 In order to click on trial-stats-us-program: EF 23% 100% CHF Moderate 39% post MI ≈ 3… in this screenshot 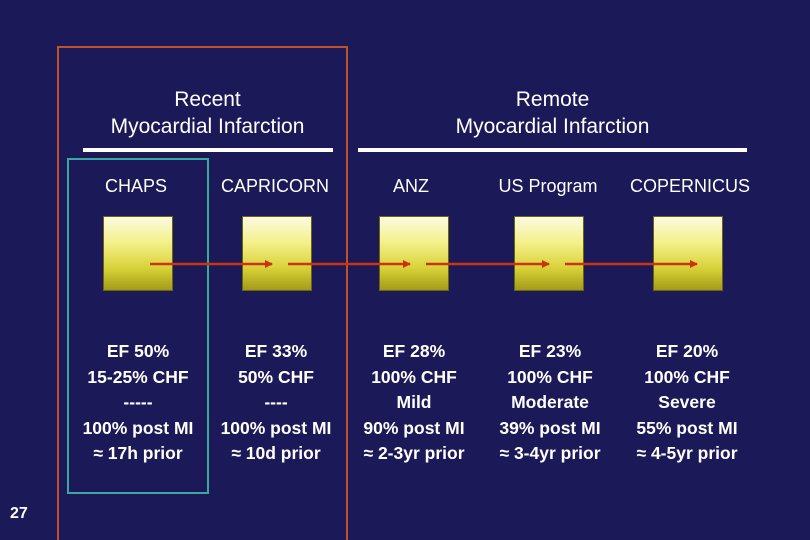, I will do `click(550, 403)`.